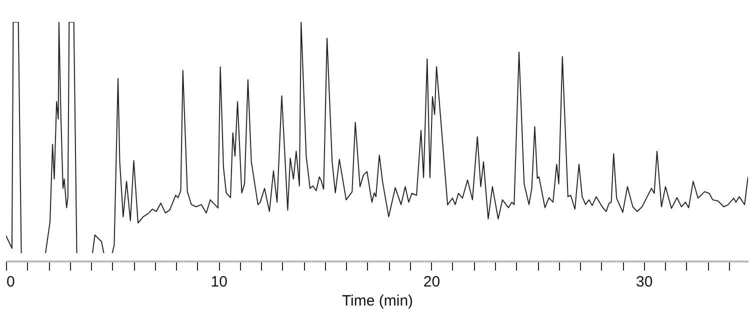 This screenshot has height=326, width=750. What do you see at coordinates (10, 282) in the screenshot?
I see `x-tick-label: 0` at bounding box center [10, 282].